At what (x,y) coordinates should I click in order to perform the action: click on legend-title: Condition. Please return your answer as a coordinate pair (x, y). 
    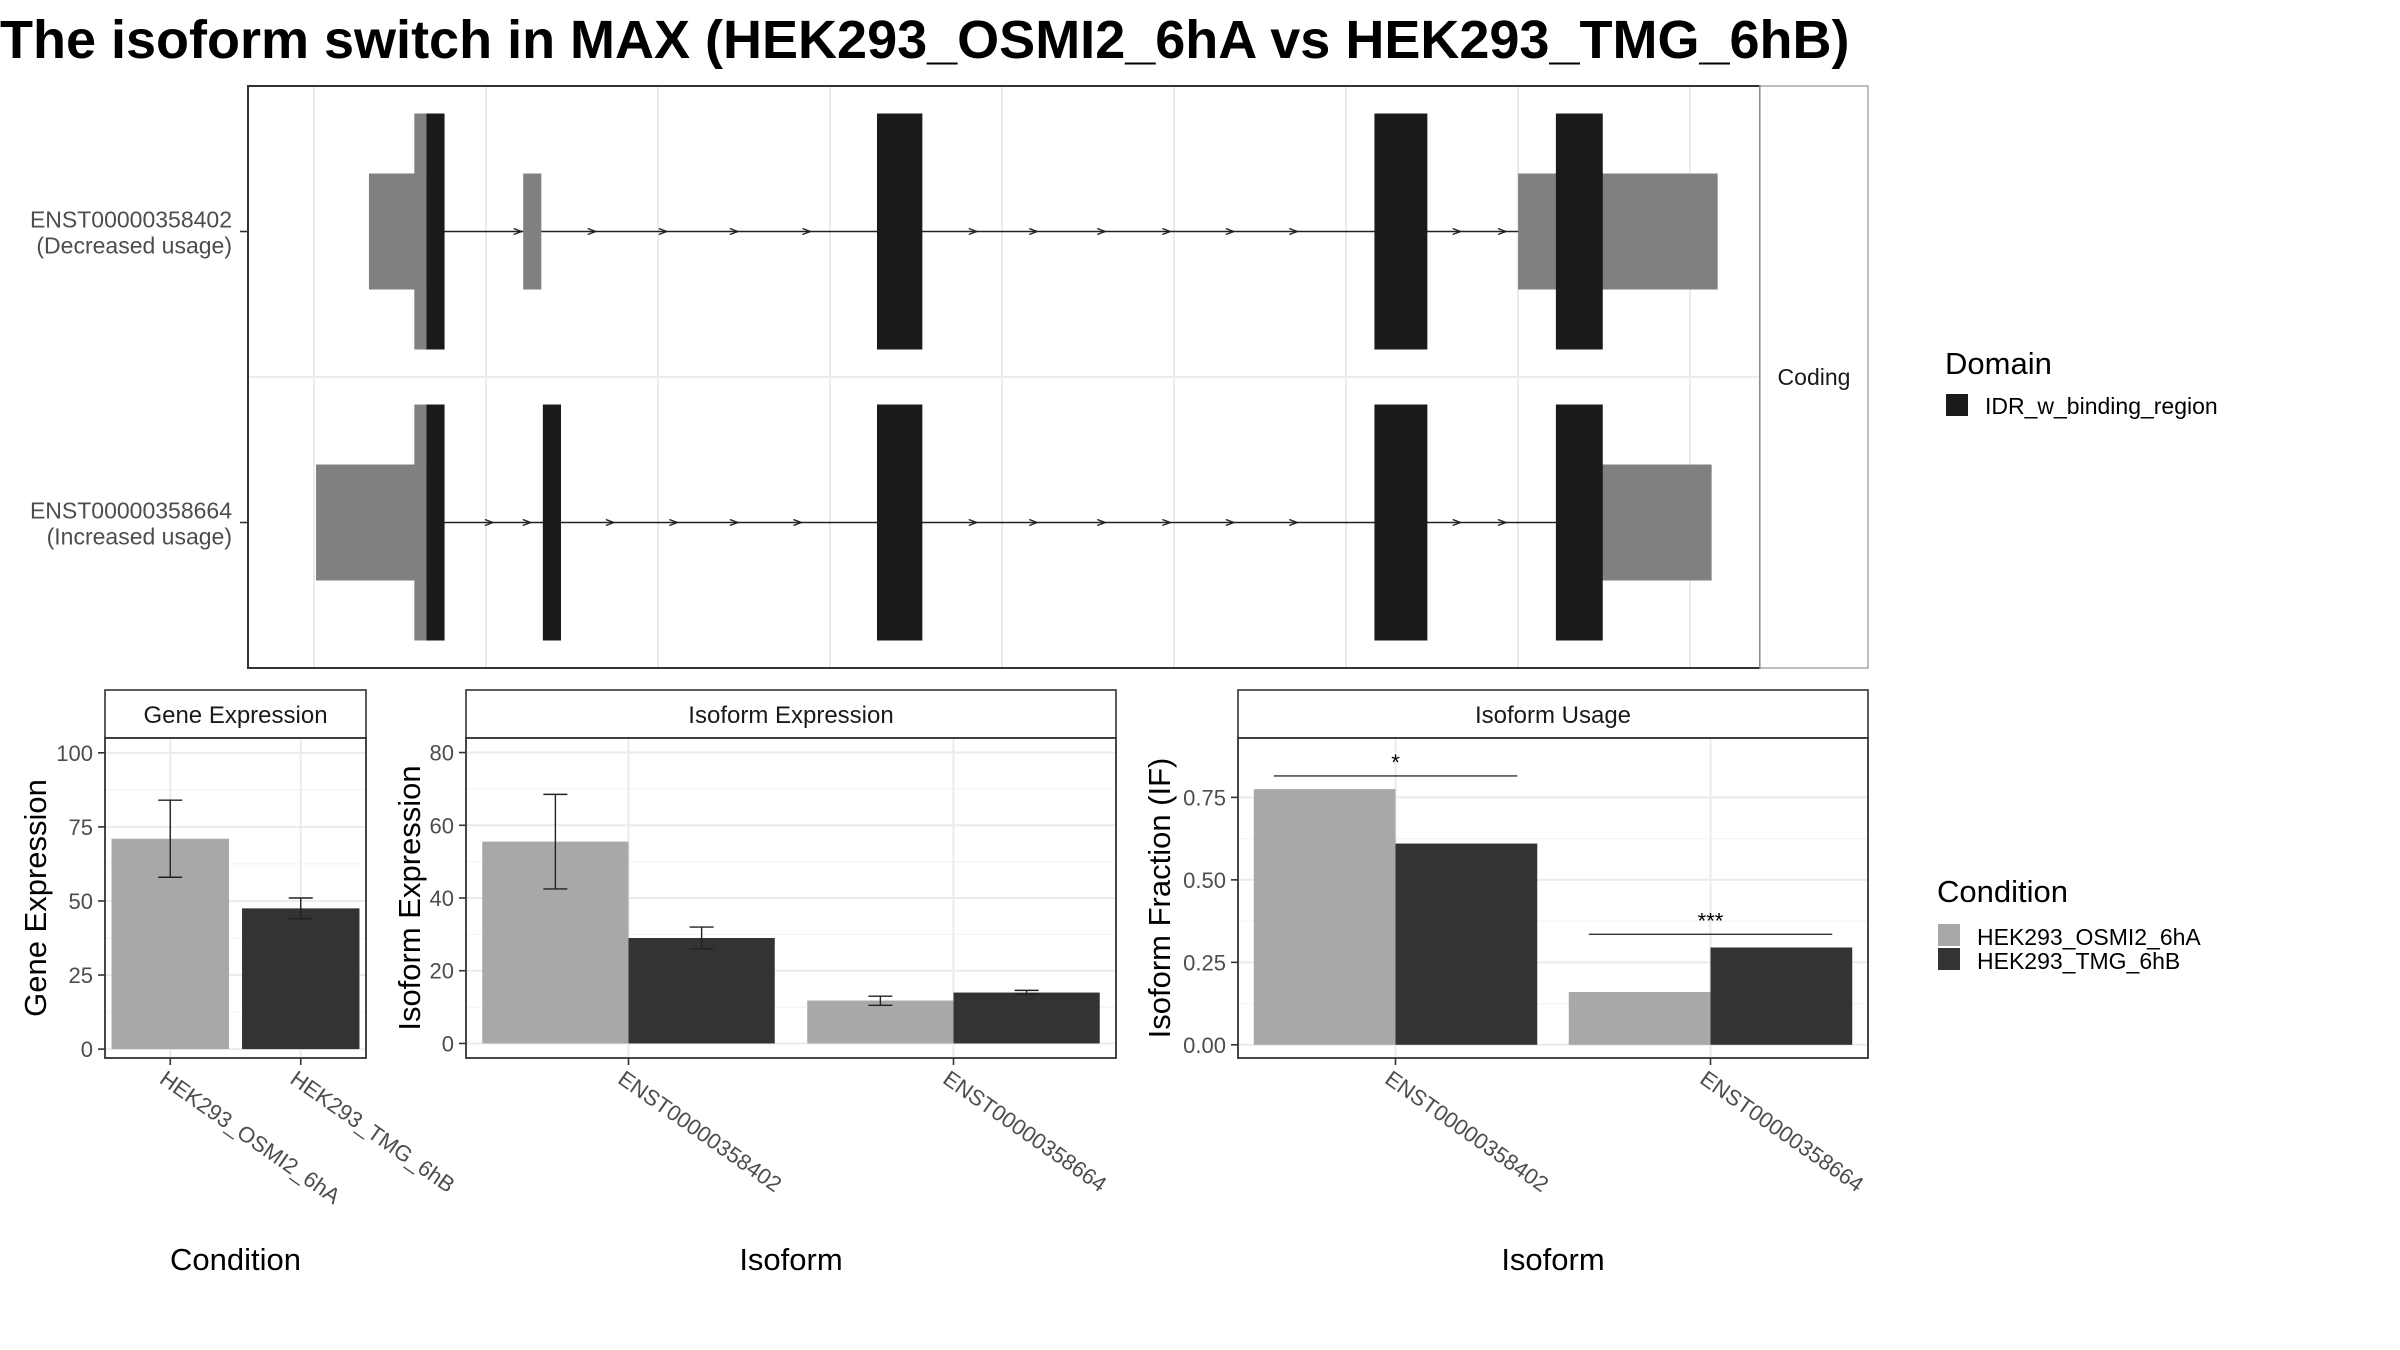
    Looking at the image, I should click on (2002, 891).